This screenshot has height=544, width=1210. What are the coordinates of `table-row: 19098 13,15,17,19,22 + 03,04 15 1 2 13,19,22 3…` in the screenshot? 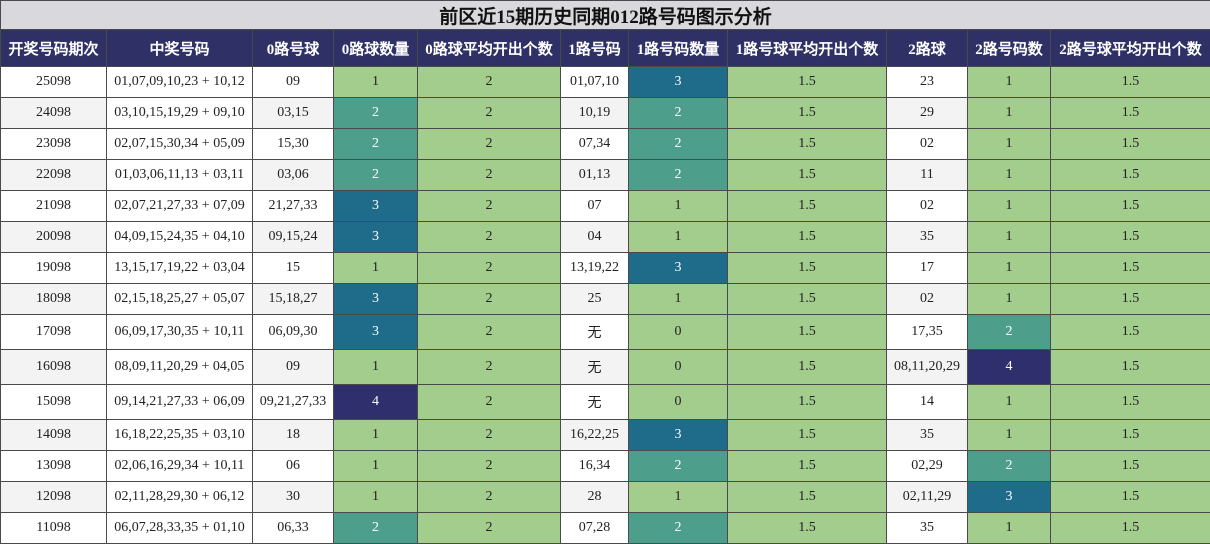 It's located at (605, 268).